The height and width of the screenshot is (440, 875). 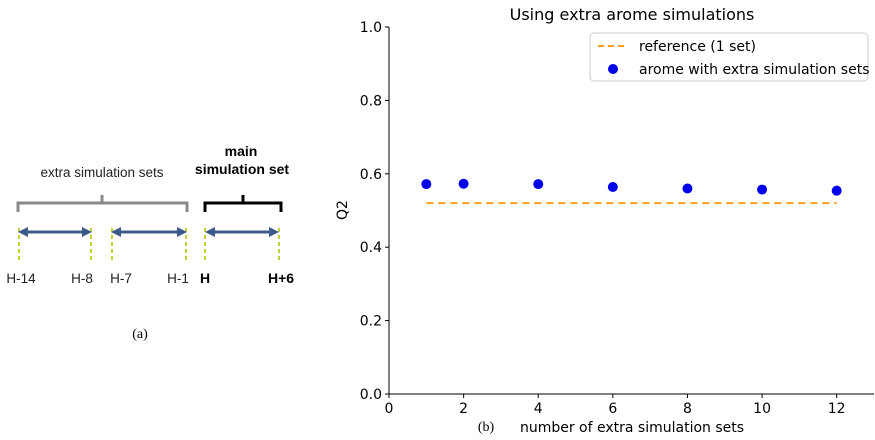 I want to click on tick-h1: H-1, so click(x=178, y=278).